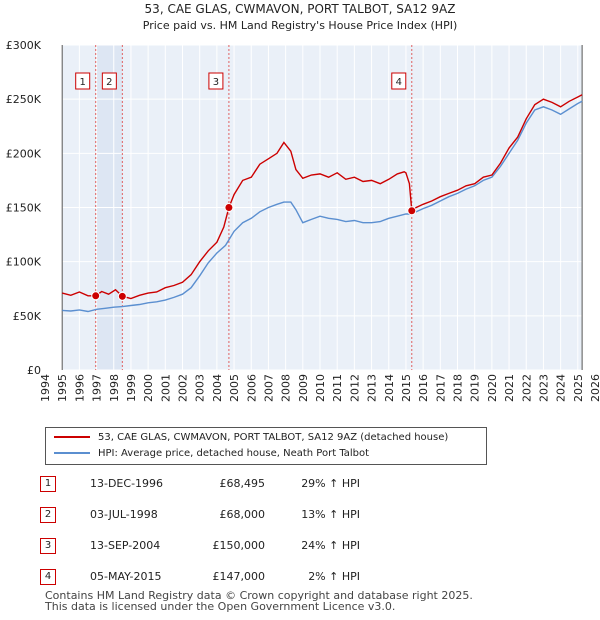 Image resolution: width=600 pixels, height=620 pixels. I want to click on x-tick-label: 2021, so click(509, 388).